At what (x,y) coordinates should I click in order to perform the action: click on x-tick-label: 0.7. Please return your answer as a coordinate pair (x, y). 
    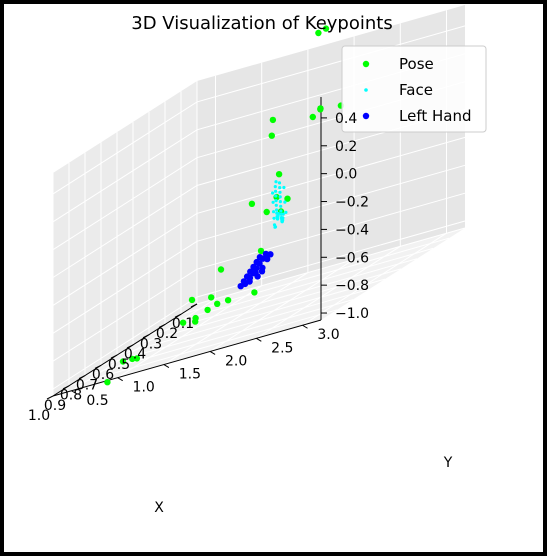
    Looking at the image, I should click on (87, 385).